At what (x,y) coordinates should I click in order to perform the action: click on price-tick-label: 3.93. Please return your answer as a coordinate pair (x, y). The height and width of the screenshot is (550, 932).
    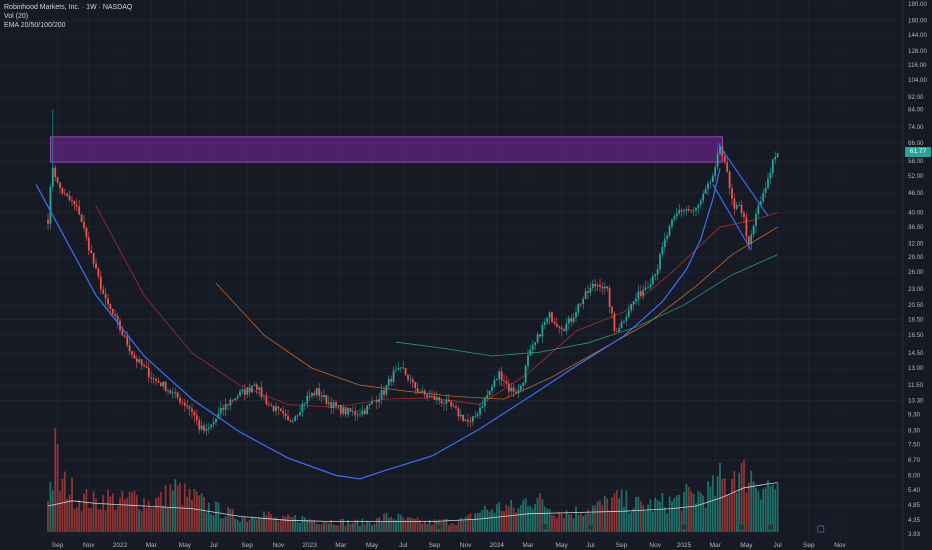
    Looking at the image, I should click on (914, 534).